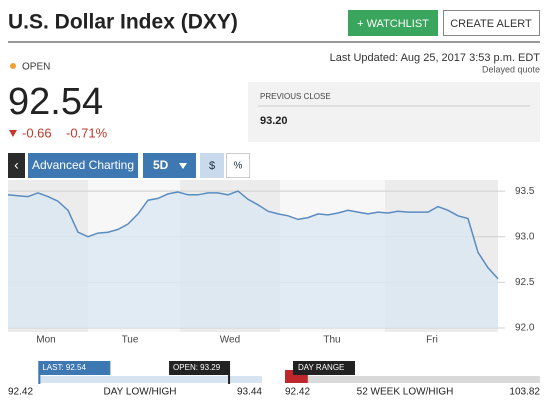 This screenshot has width=550, height=409. I want to click on x-tick-label: Thu, so click(331, 340).